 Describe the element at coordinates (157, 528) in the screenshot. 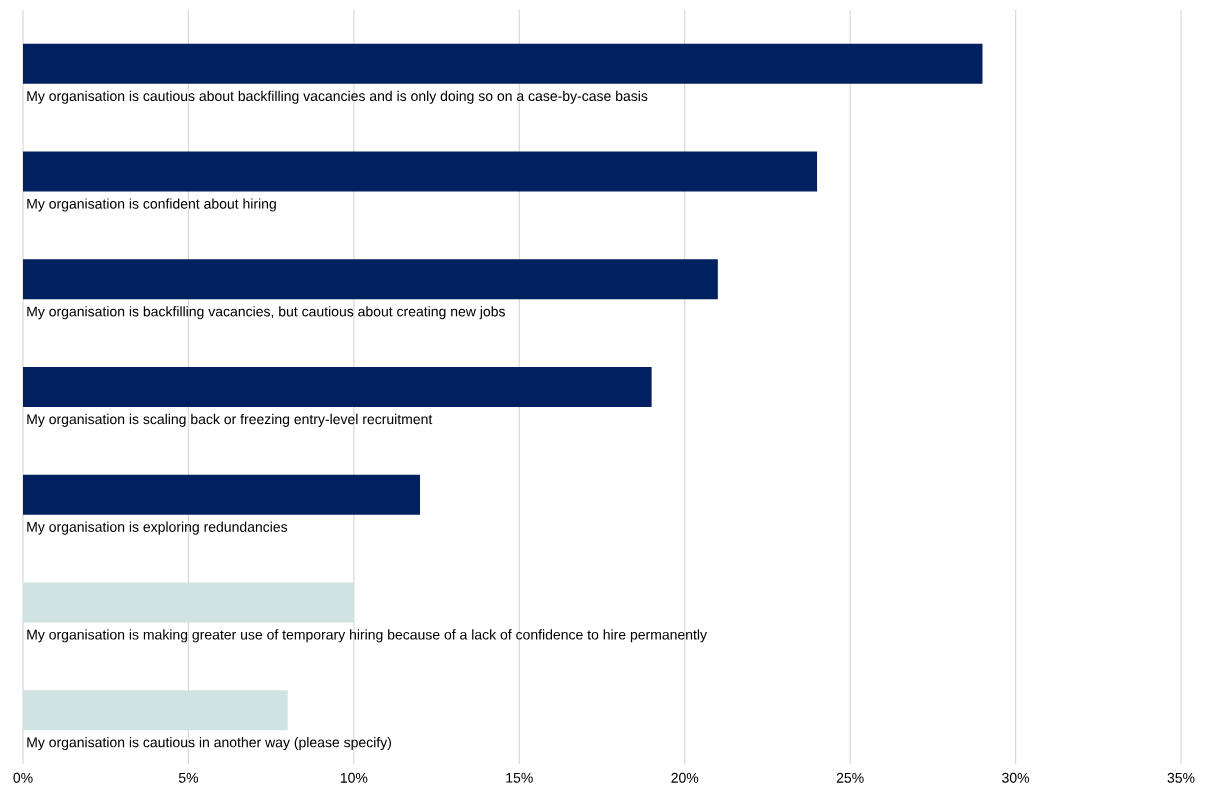

I see `y-tick-label: My organisation is exploring redundancies` at that location.